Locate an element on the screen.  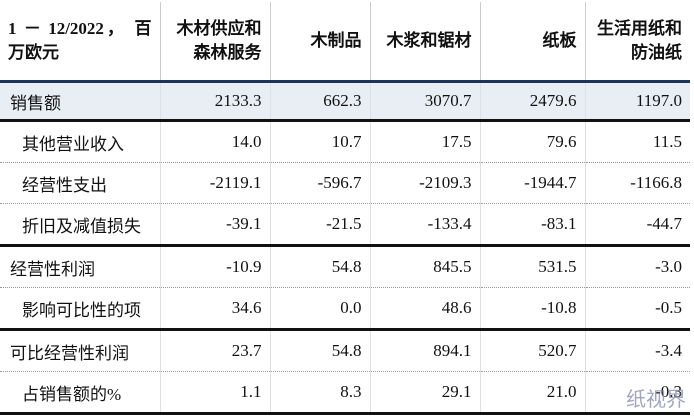
table-row: 影响可比性的项 34.6 0.0 48.6 -10.8 -0.5 is located at coordinates (345, 309).